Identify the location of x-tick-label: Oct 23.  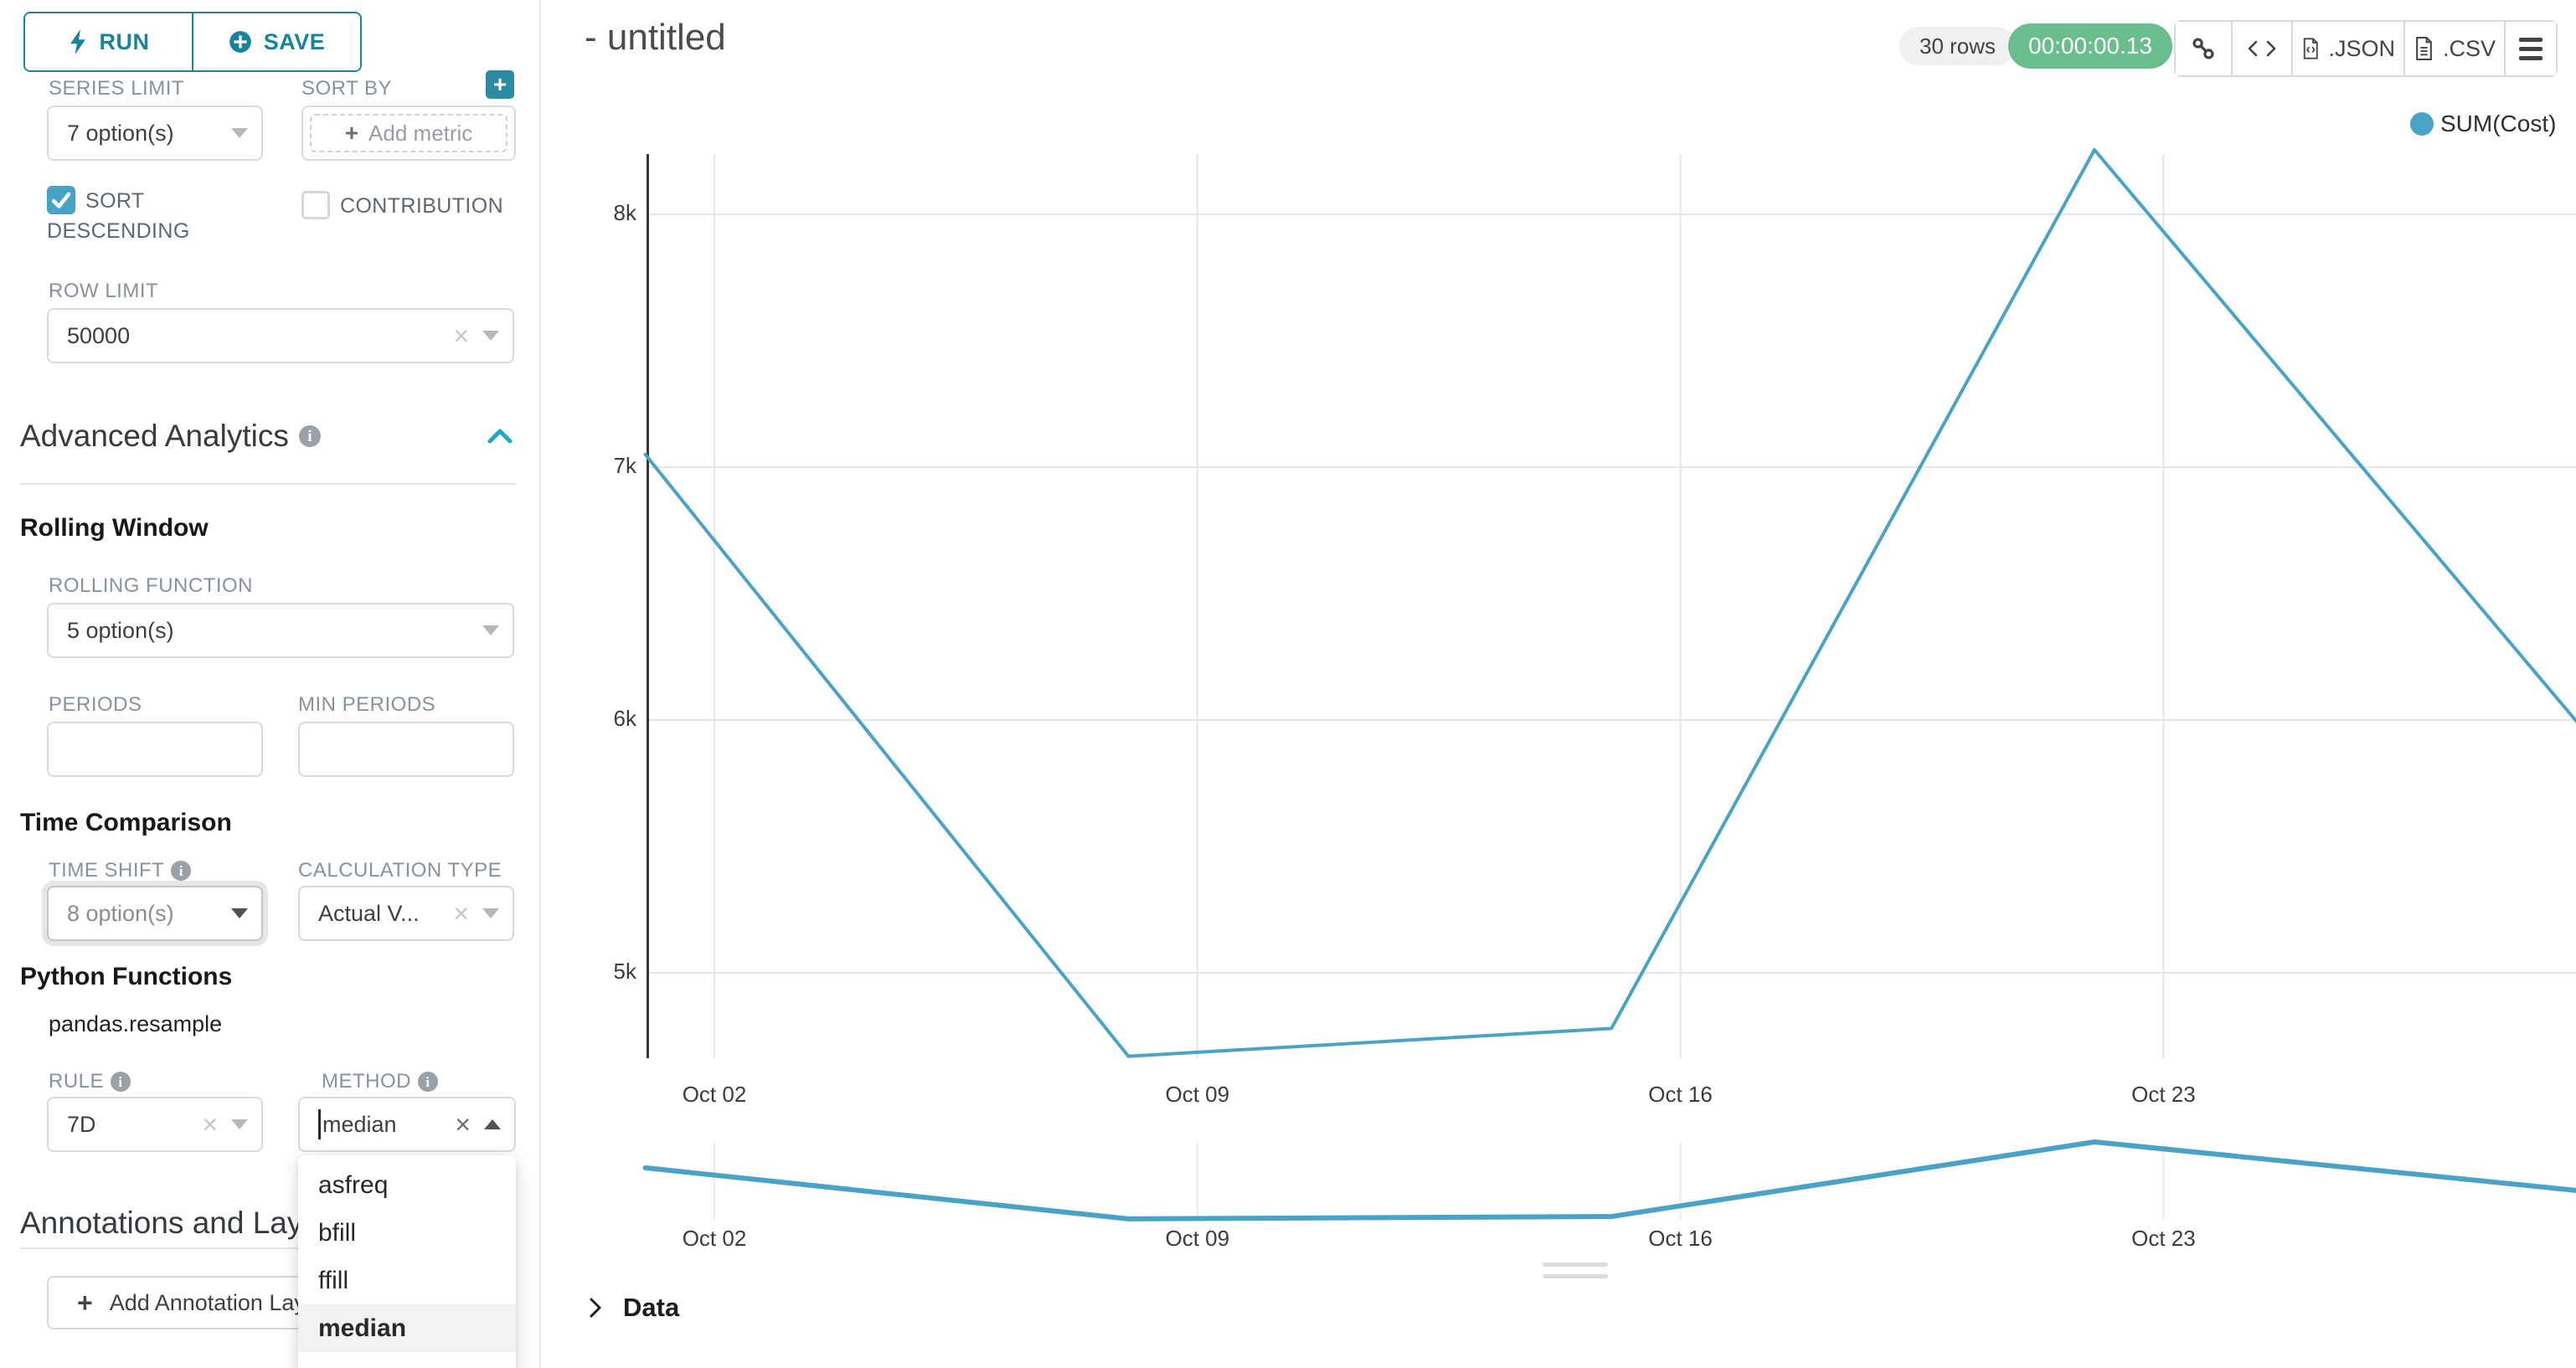
(2163, 1094).